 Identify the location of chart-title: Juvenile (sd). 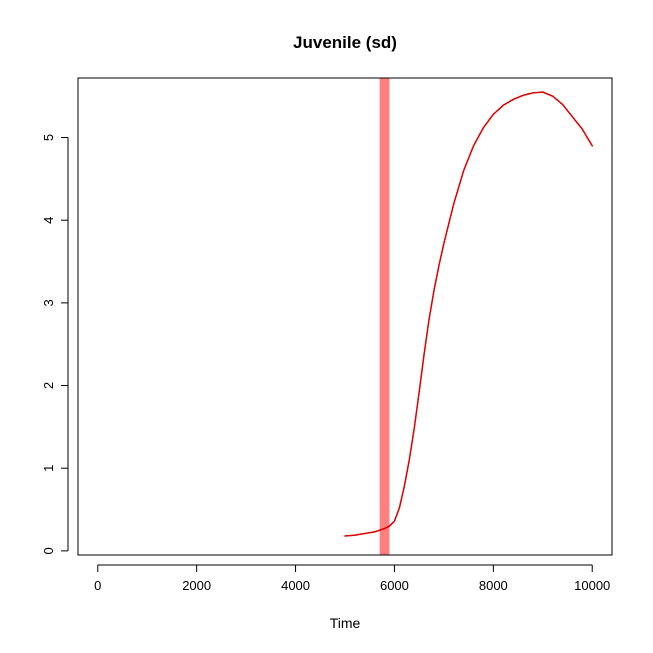
(345, 42).